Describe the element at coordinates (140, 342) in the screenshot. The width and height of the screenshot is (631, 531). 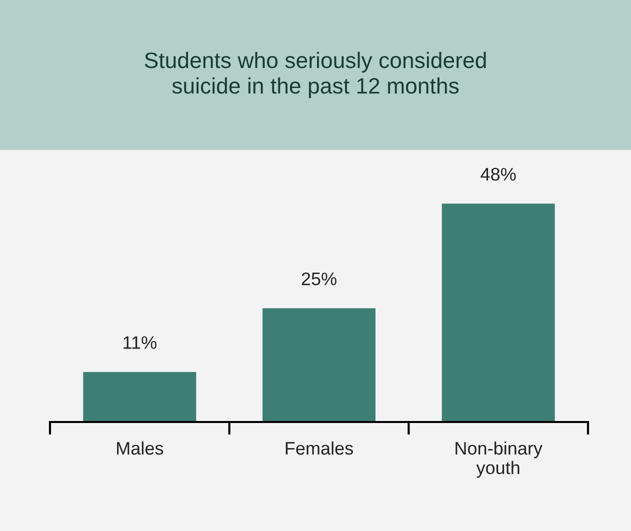
I see `data-label: 11%` at that location.